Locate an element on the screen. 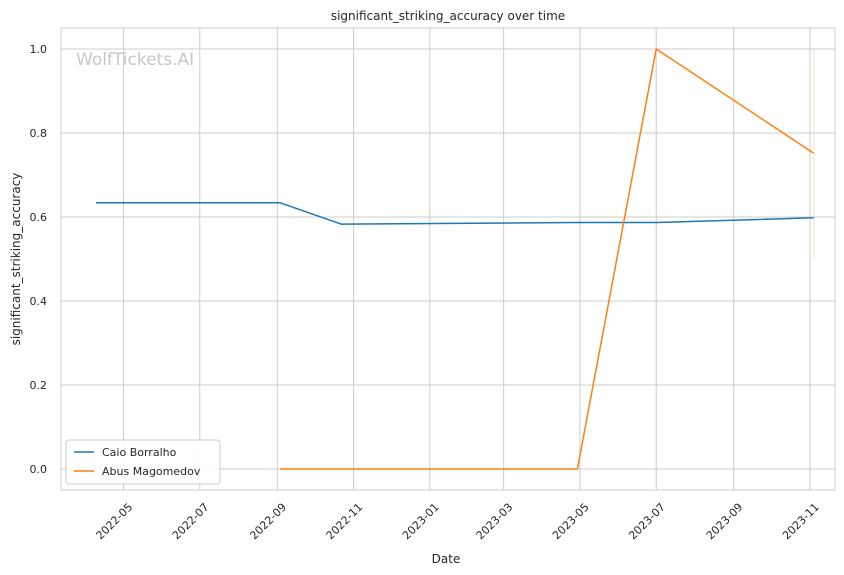  legend-box is located at coordinates (143, 462).